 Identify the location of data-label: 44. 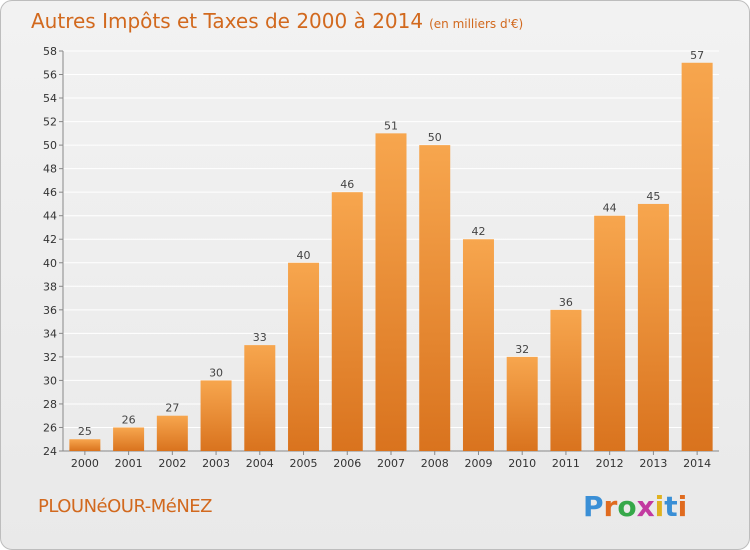
(610, 208).